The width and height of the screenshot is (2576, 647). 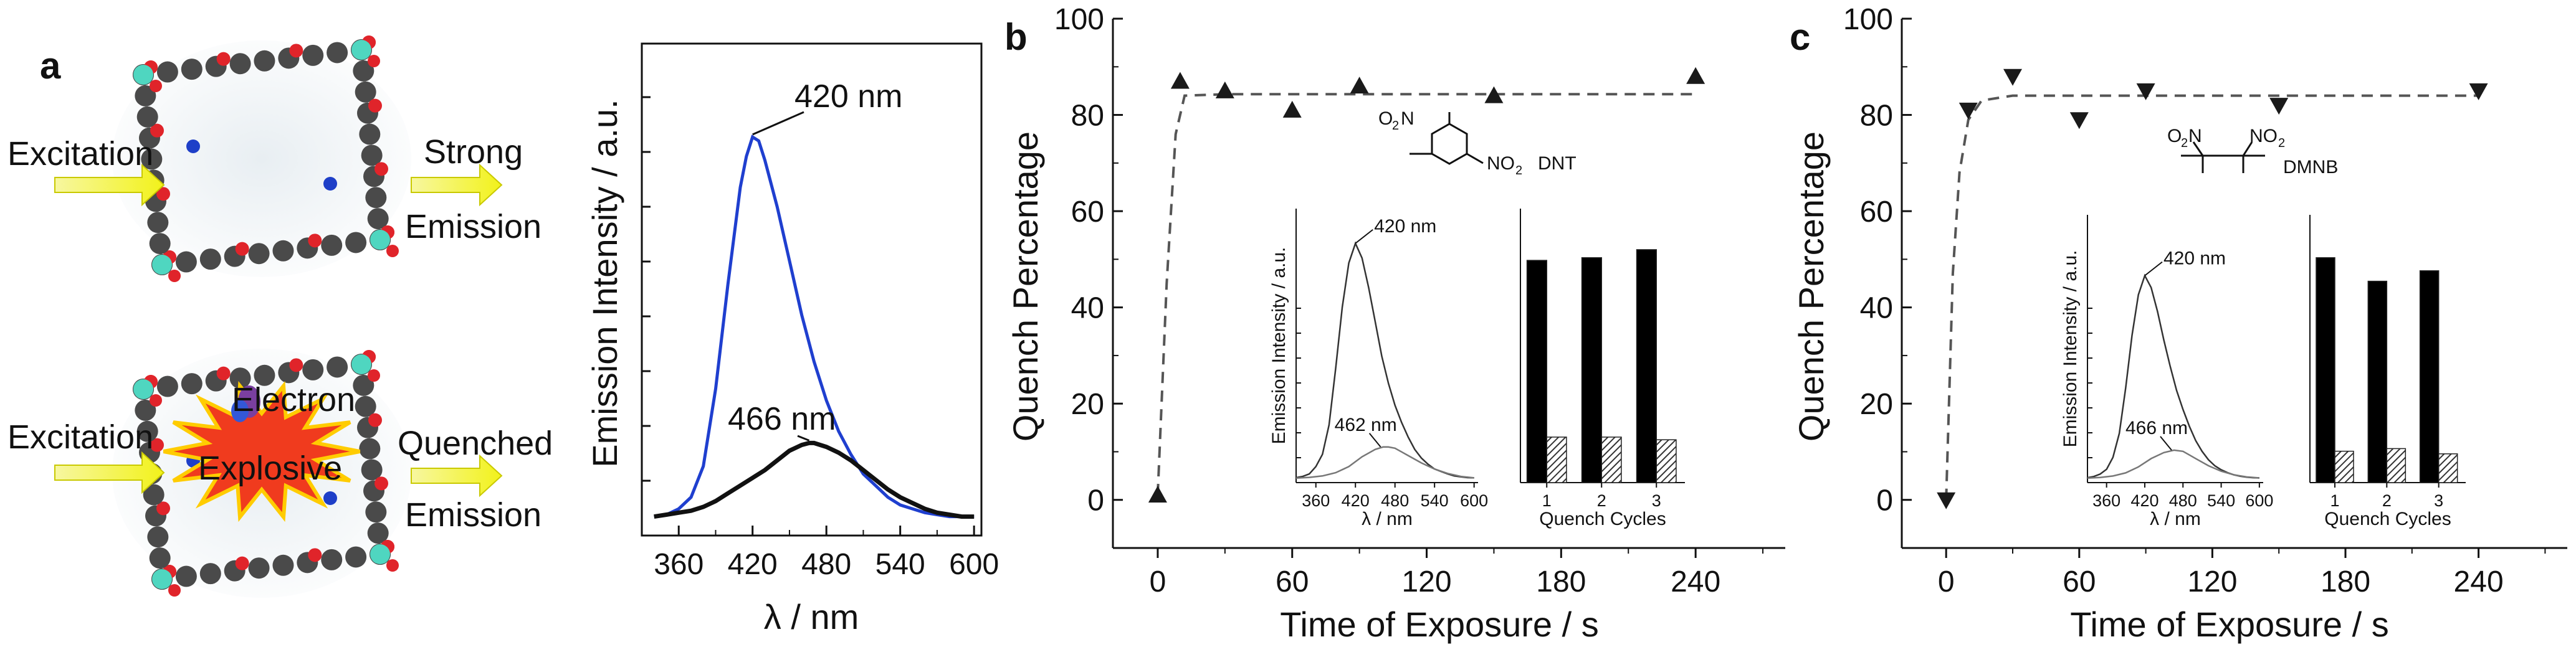 What do you see at coordinates (1811, 287) in the screenshot?
I see `dmnb-ylabel: Quench Percentage` at bounding box center [1811, 287].